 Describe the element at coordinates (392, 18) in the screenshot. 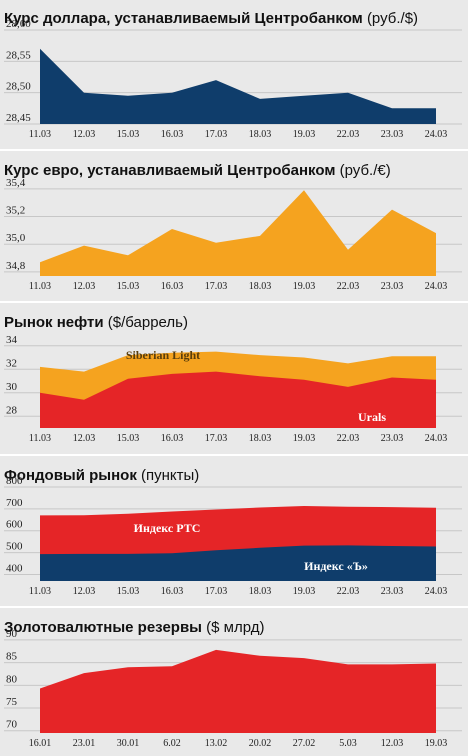

I see `dollar-unit-text: (руб./$)` at that location.